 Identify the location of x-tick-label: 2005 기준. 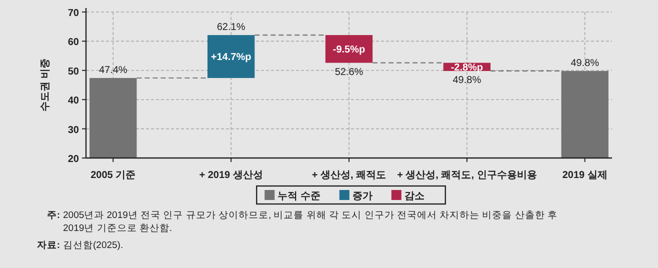
(113, 175).